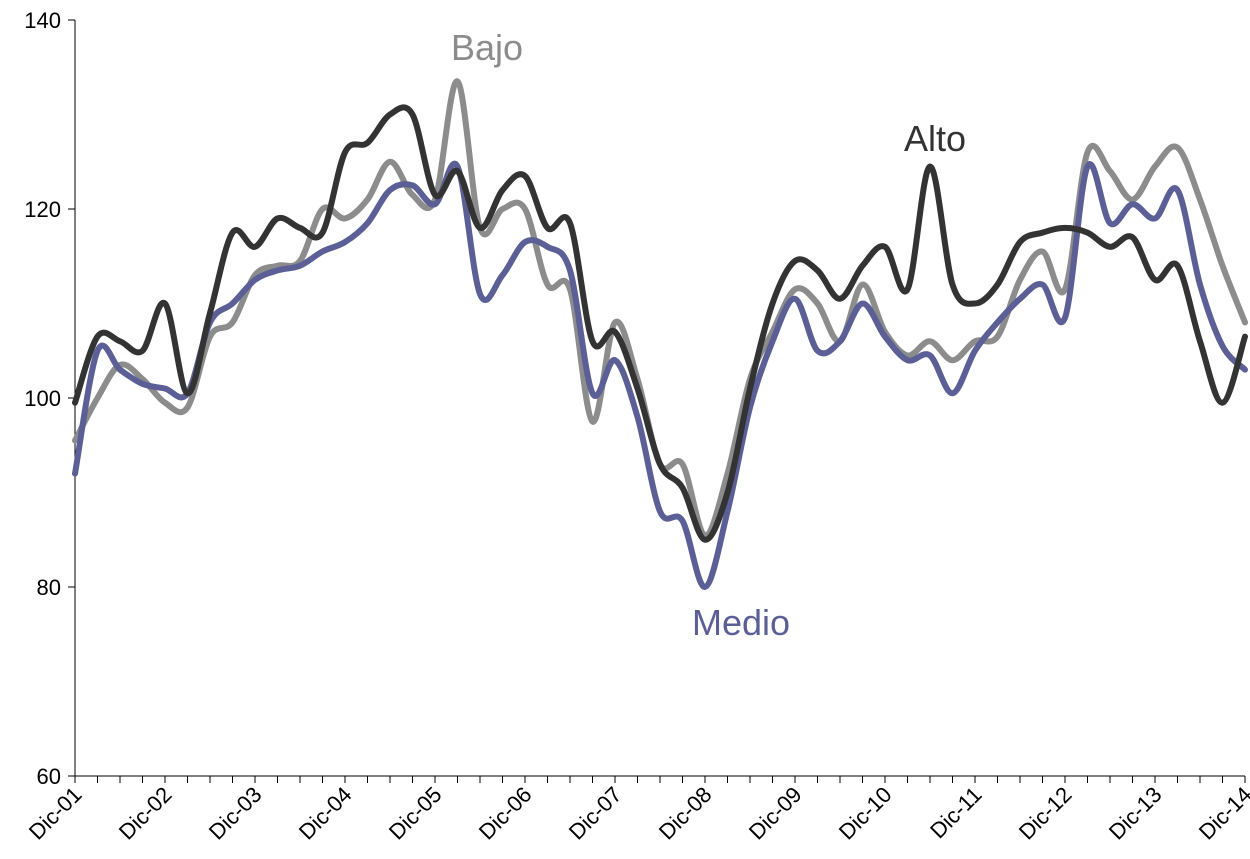 The width and height of the screenshot is (1250, 859). What do you see at coordinates (42, 209) in the screenshot?
I see `y-tick-label: 120` at bounding box center [42, 209].